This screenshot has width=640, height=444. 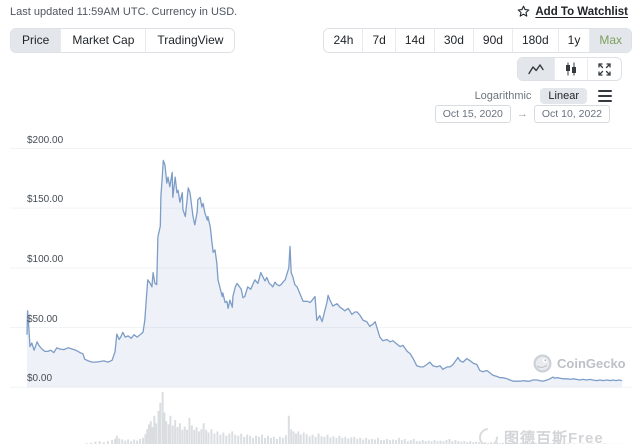 I want to click on site-watermark: 图德百斯Free, so click(x=539, y=434).